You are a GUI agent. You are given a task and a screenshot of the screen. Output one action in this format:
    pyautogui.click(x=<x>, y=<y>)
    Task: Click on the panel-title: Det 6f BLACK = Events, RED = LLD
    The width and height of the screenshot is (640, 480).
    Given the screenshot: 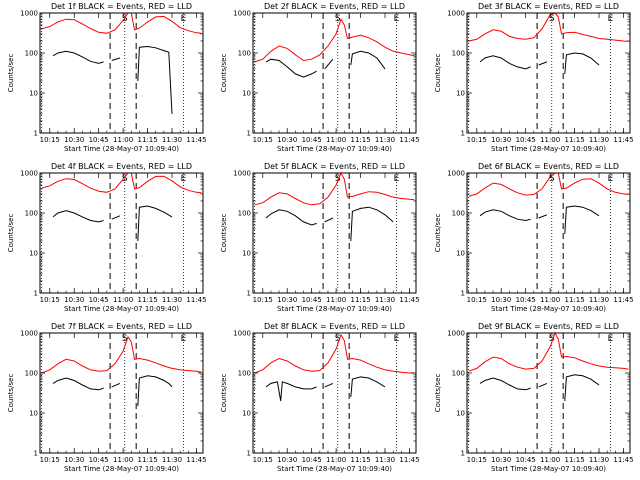 What is the action you would take?
    pyautogui.click(x=548, y=166)
    